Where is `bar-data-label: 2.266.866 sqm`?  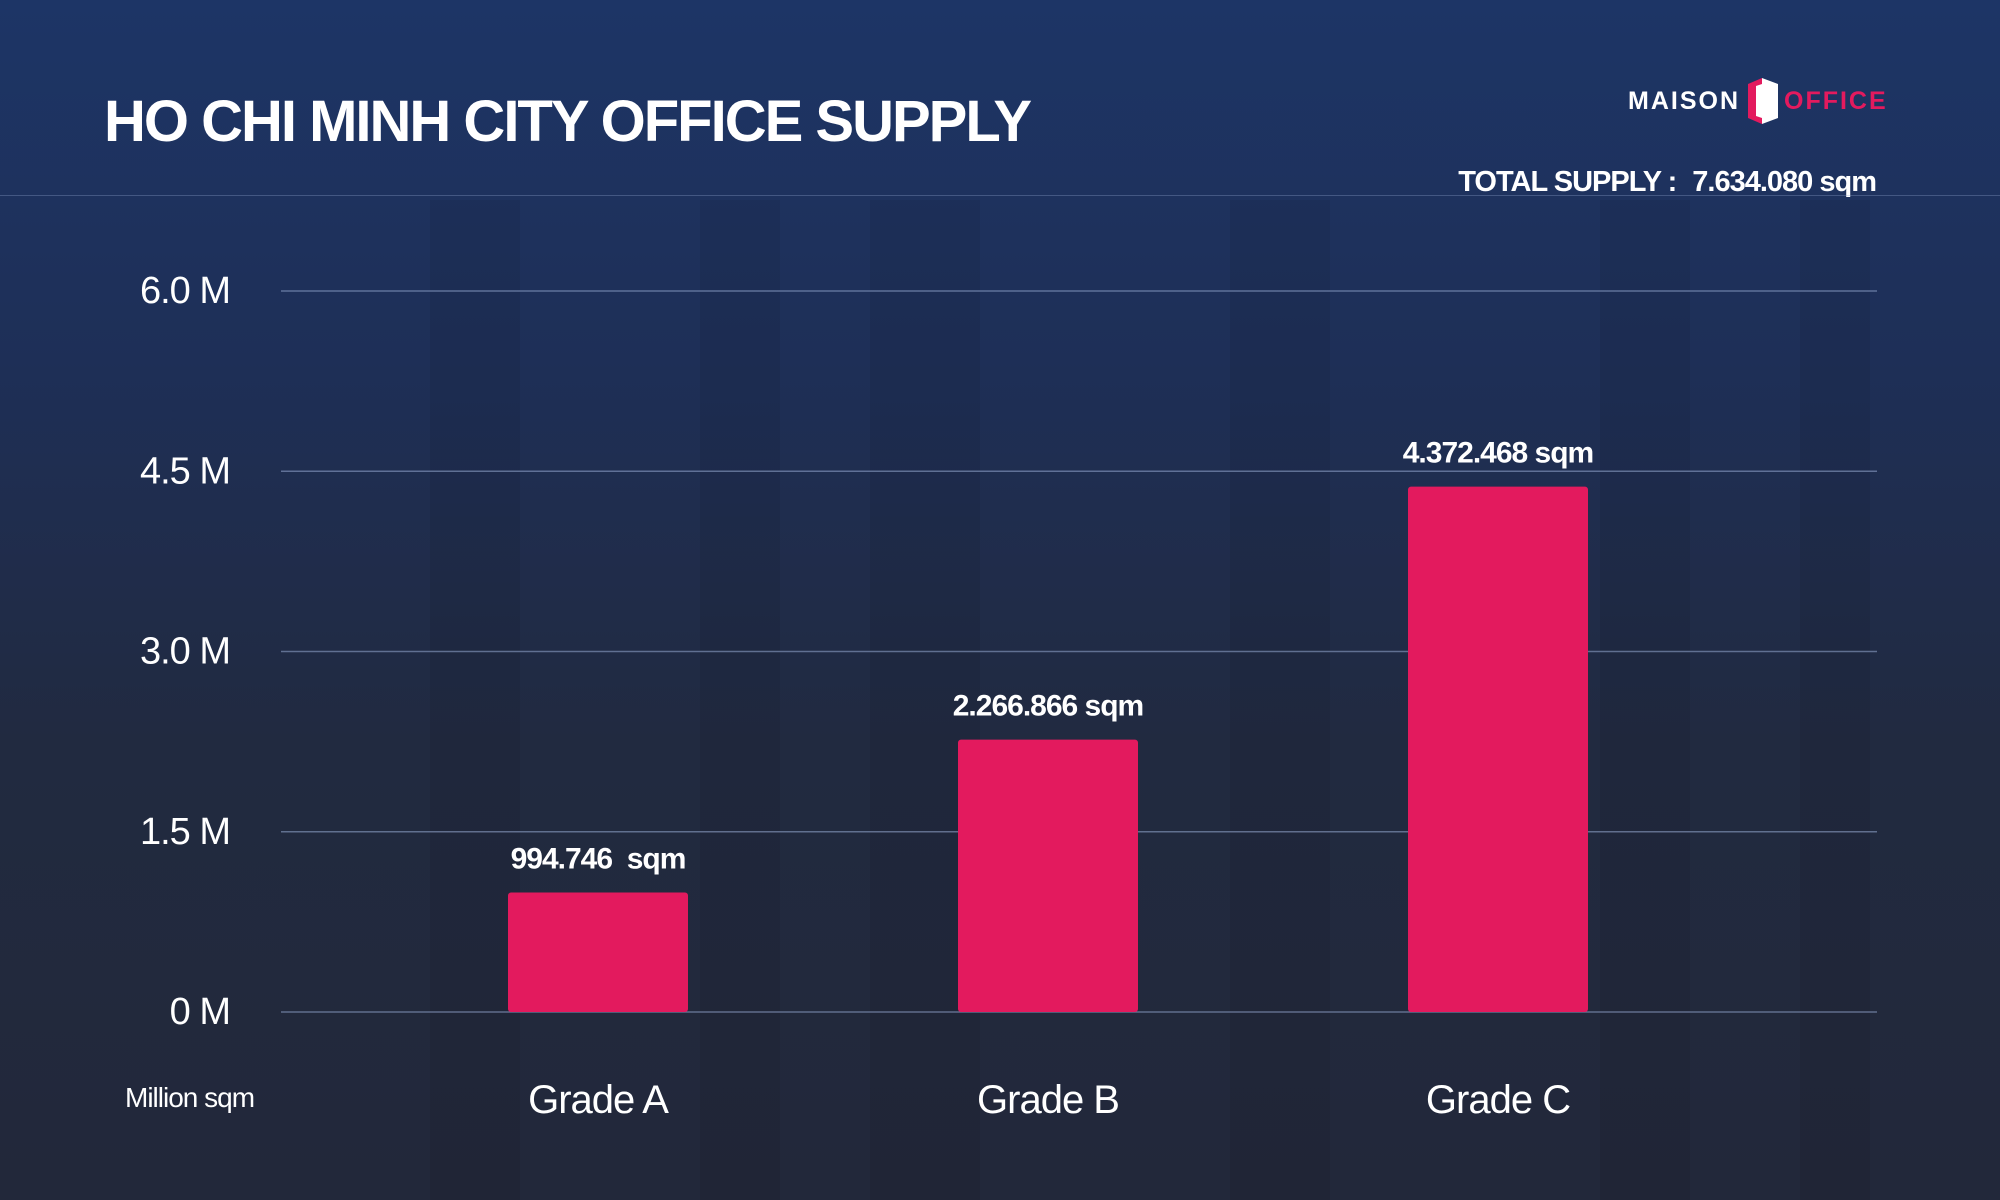
bar-data-label: 2.266.866 sqm is located at coordinates (1048, 706).